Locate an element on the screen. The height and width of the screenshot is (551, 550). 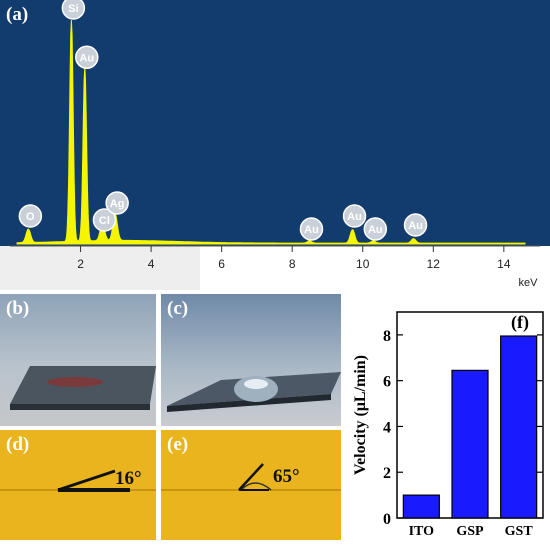
panel-d-label: (d) is located at coordinates (18, 444).